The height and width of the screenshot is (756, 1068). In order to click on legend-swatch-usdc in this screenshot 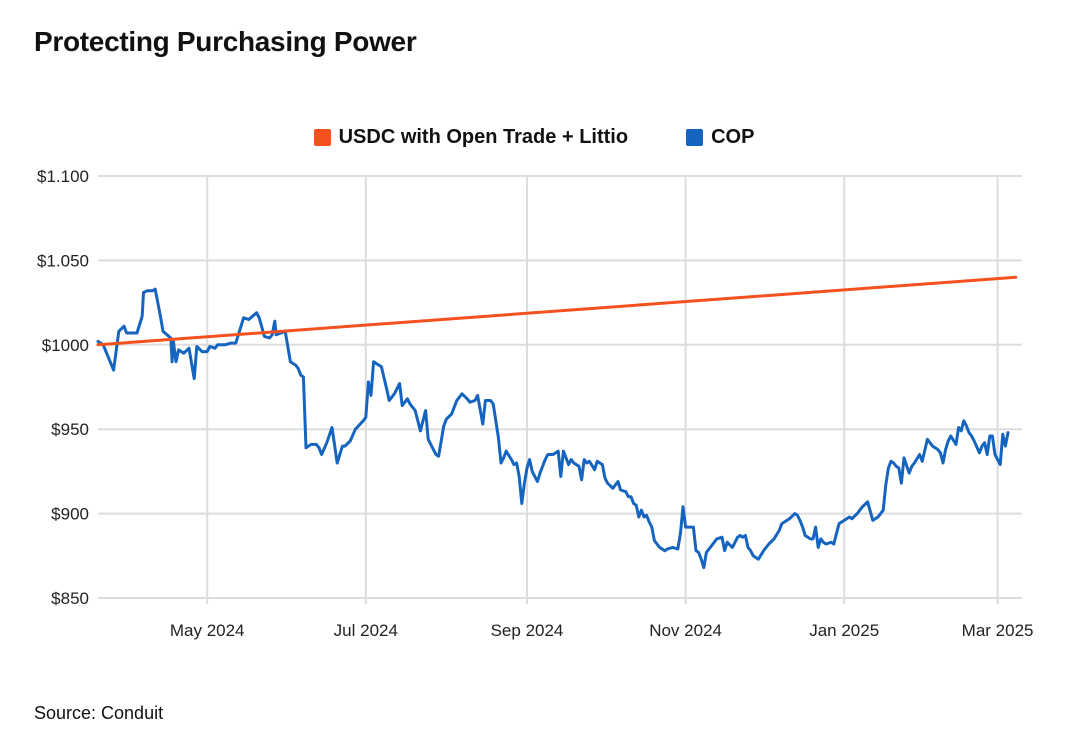, I will do `click(322, 137)`.